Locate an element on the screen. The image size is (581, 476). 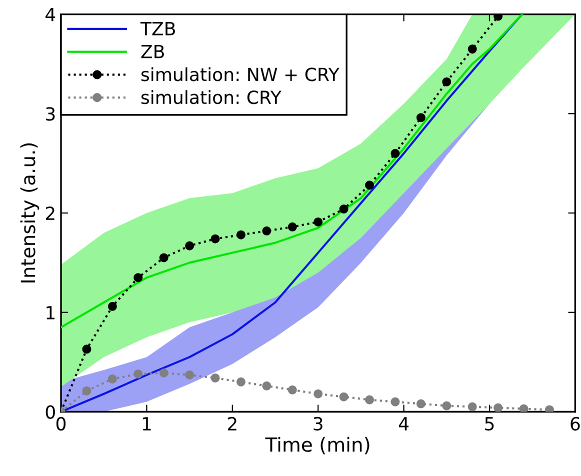
x-tick-label: 0 is located at coordinates (61, 423).